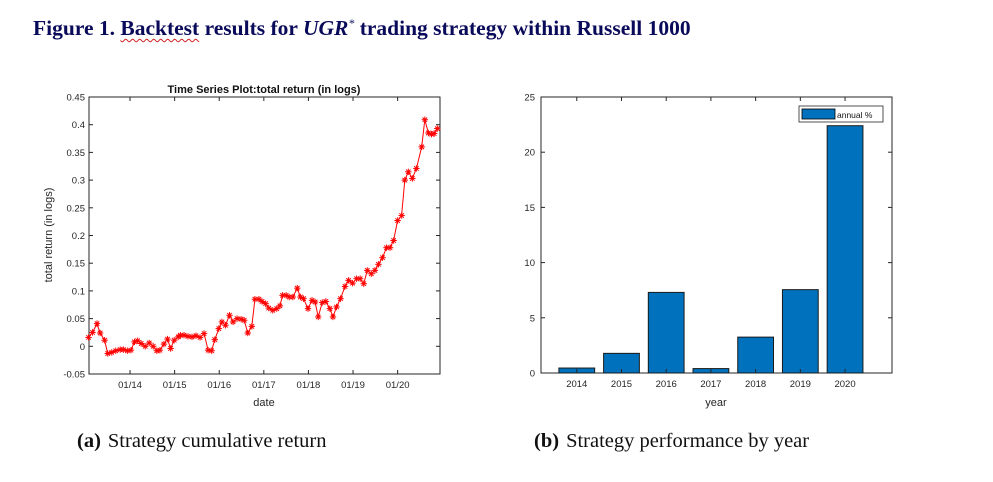  I want to click on bar-chart-legend: annual %, so click(841, 114).